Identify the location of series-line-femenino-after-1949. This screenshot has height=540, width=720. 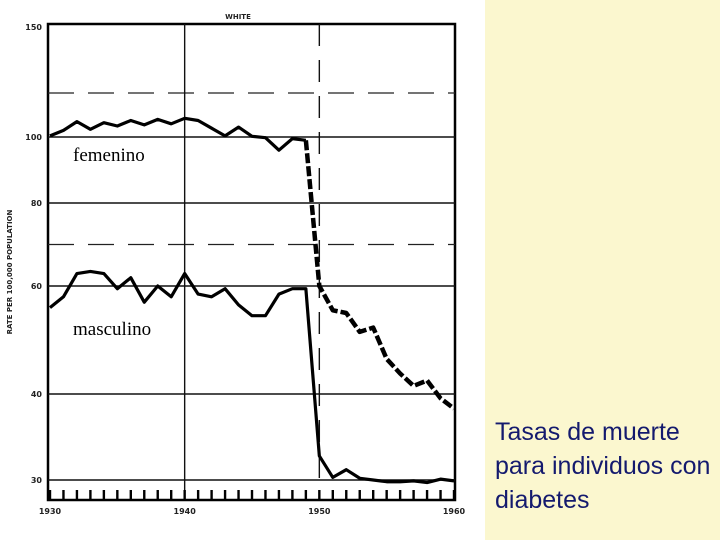
(379, 275).